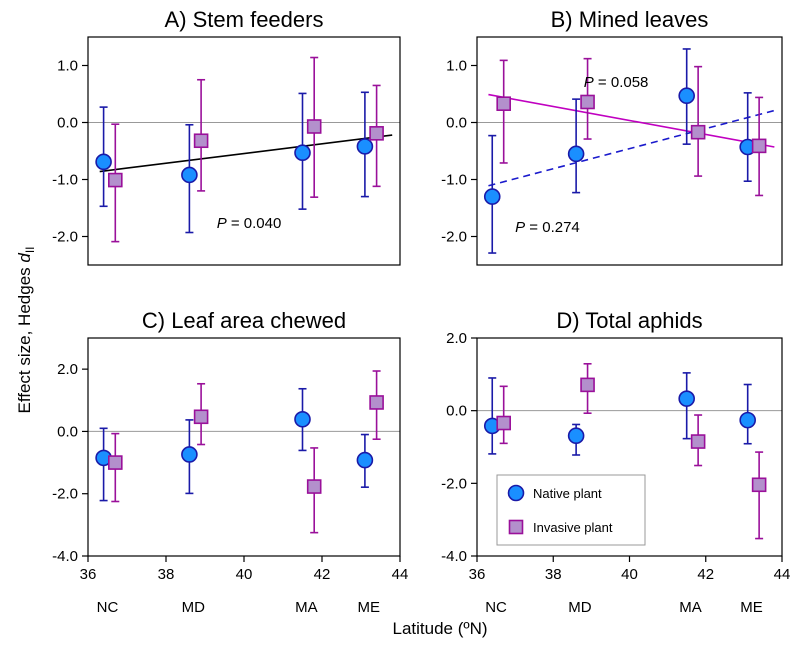  What do you see at coordinates (24, 338) in the screenshot?
I see `y-axis-label-main: Effect size, Hedges` at bounding box center [24, 338].